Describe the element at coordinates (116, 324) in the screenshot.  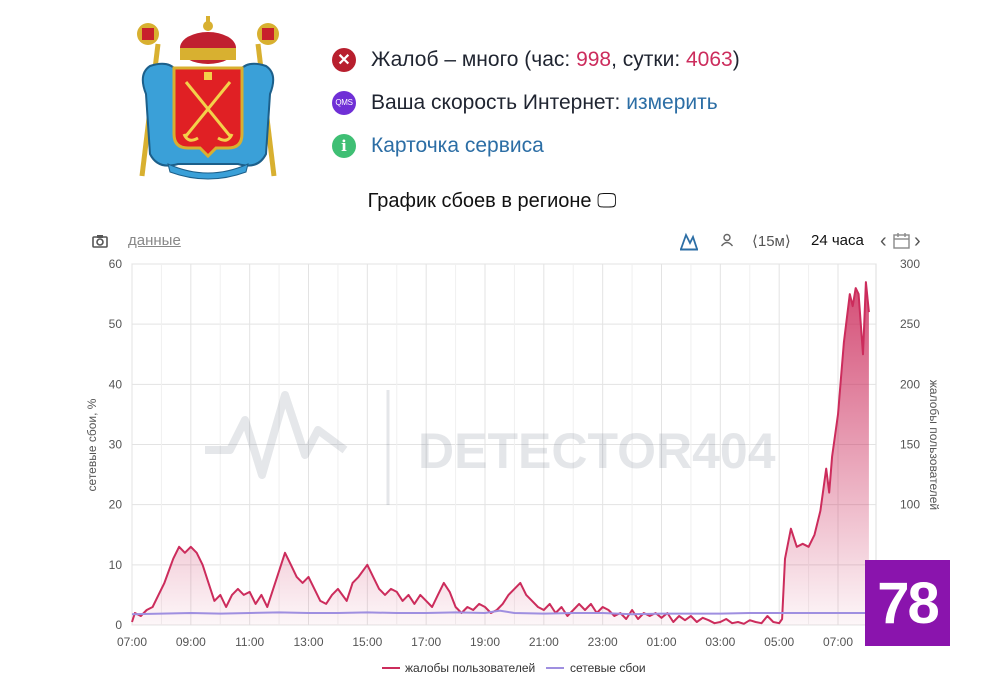
I see `y-tick-left: 50` at that location.